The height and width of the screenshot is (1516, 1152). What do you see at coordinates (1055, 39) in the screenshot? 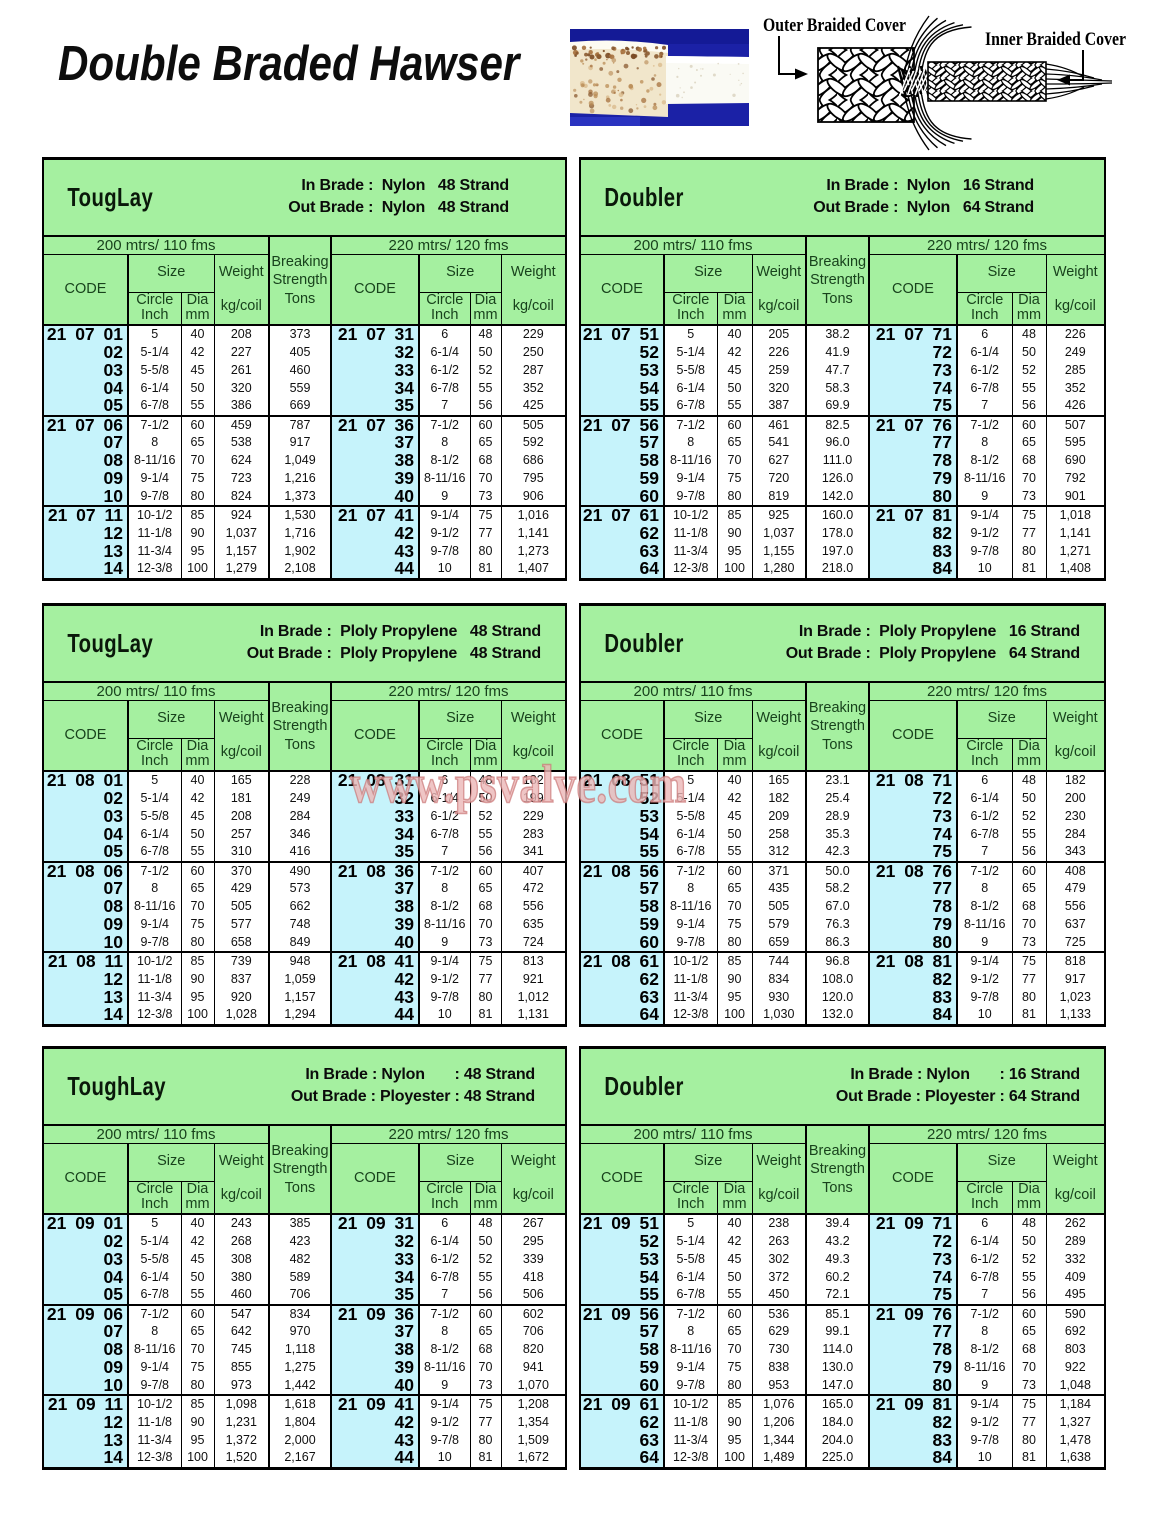
I see `svg-text: Inner Braided Cover` at bounding box center [1055, 39].